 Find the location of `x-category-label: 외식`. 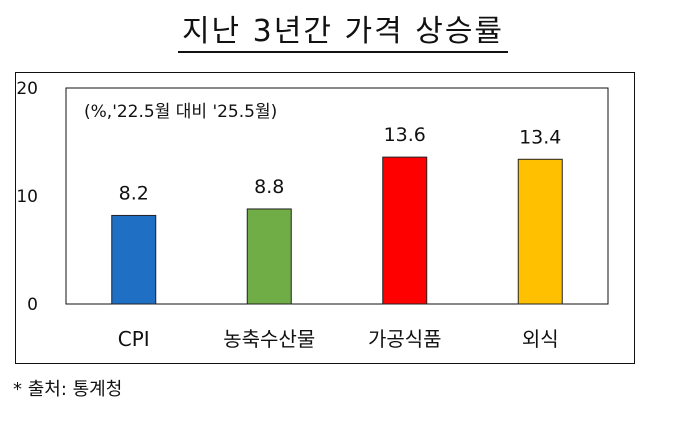

x-category-label: 외식 is located at coordinates (540, 339).